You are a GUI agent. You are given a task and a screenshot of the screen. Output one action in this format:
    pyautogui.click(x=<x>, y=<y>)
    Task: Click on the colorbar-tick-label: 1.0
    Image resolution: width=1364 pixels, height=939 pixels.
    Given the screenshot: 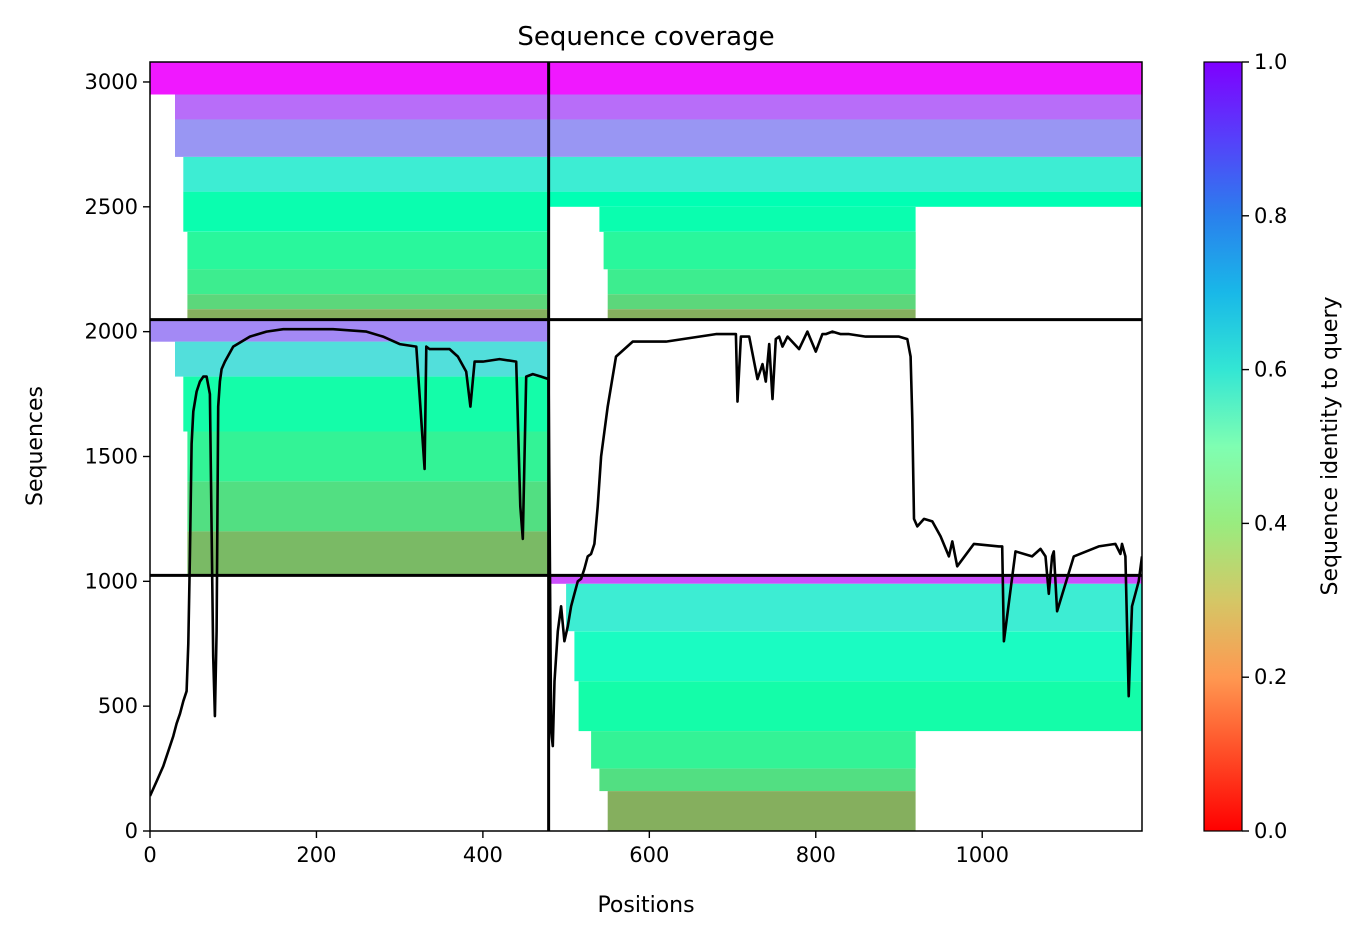 What is the action you would take?
    pyautogui.click(x=1270, y=62)
    